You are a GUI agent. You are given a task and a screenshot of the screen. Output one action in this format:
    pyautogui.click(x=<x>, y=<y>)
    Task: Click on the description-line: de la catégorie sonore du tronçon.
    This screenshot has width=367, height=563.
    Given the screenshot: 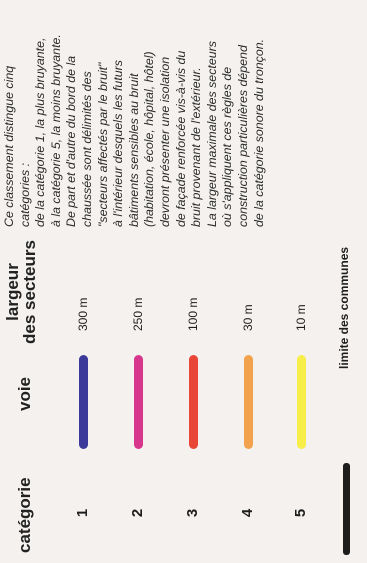 What is the action you would take?
    pyautogui.click(x=258, y=132)
    